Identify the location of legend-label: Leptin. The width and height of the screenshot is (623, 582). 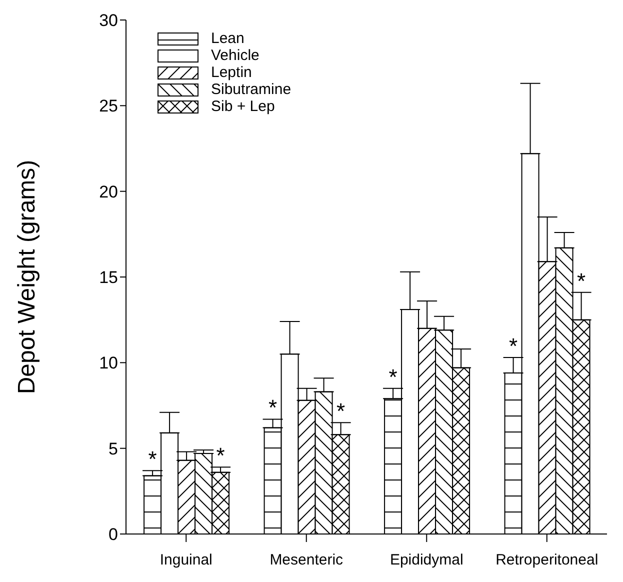
(231, 72).